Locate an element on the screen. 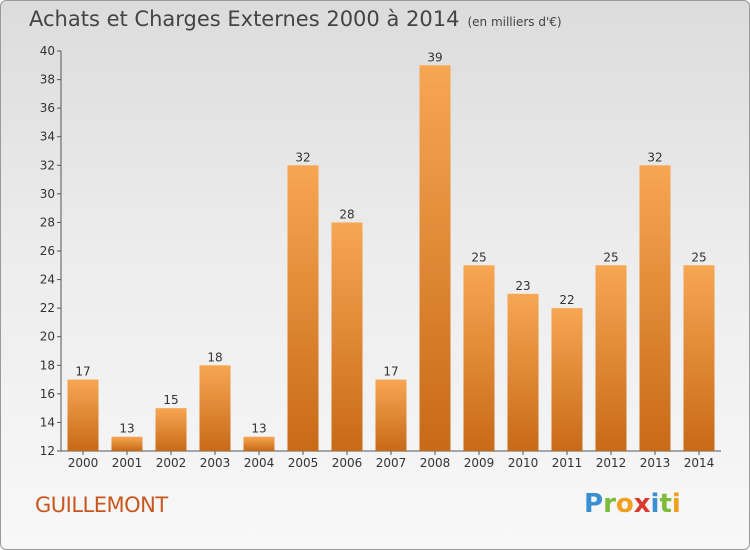  x-tick-label: 2011 is located at coordinates (567, 463).